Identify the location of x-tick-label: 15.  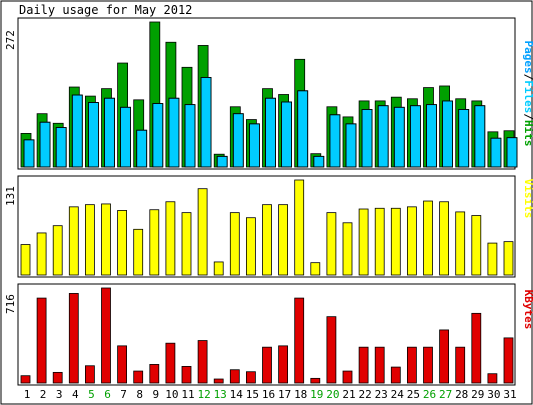
(252, 394).